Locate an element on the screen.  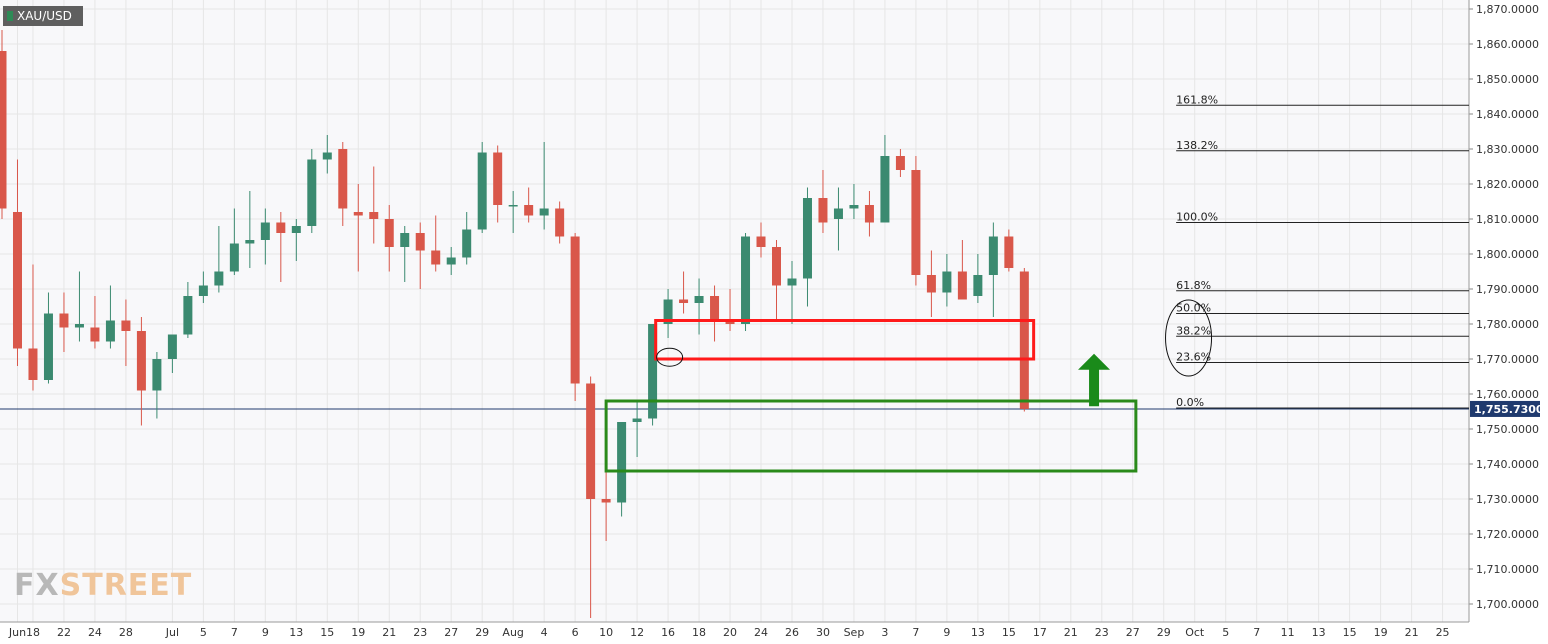
symbol-color-marker is located at coordinates (10, 16).